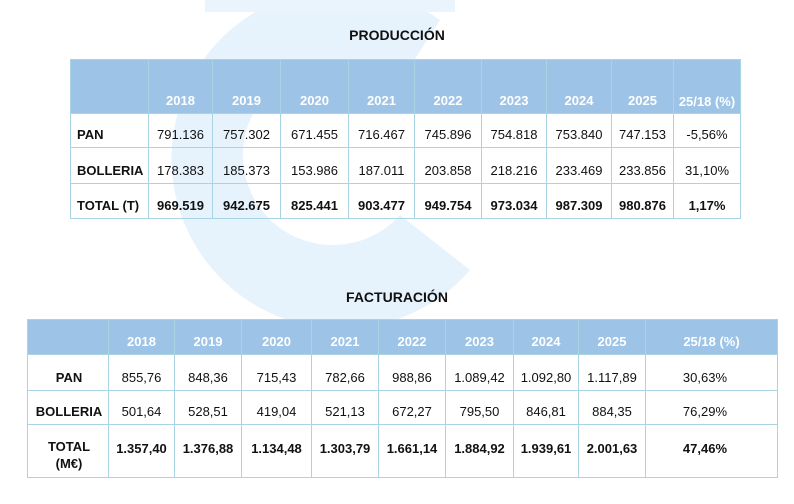 The width and height of the screenshot is (794, 504). What do you see at coordinates (448, 130) in the screenshot?
I see `value-cell: 745.896` at bounding box center [448, 130].